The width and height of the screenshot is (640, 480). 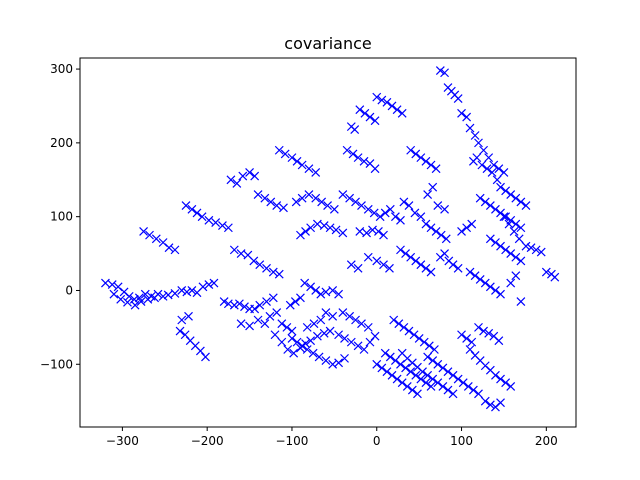 What do you see at coordinates (291, 441) in the screenshot?
I see `x-tick-label: −100` at bounding box center [291, 441].